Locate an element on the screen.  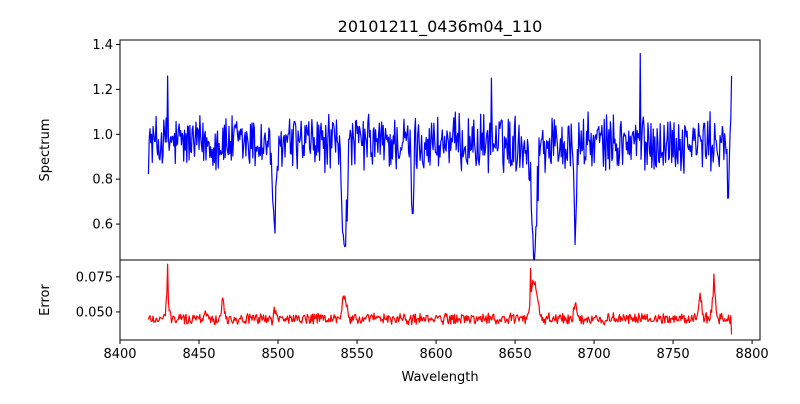
x-tick-label: 8700 is located at coordinates (594, 354).